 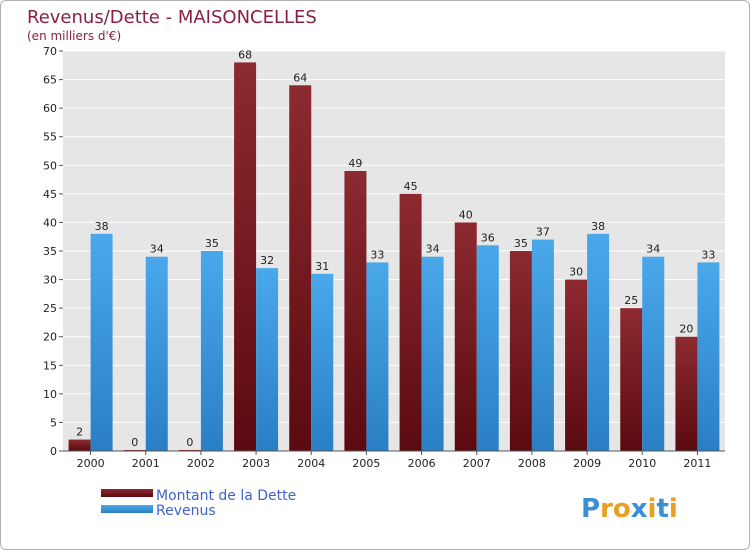 What do you see at coordinates (639, 509) in the screenshot?
I see `logo-letter: x` at bounding box center [639, 509].